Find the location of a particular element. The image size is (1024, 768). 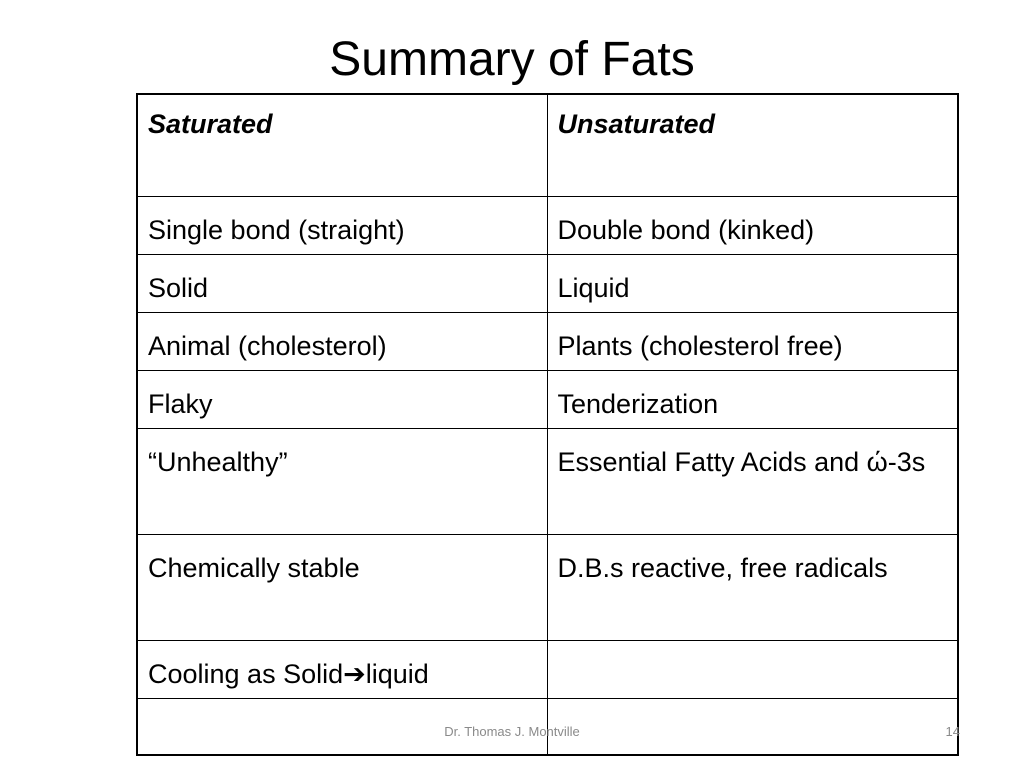

footer-author: Dr. Thomas J. Montville is located at coordinates (512, 731).